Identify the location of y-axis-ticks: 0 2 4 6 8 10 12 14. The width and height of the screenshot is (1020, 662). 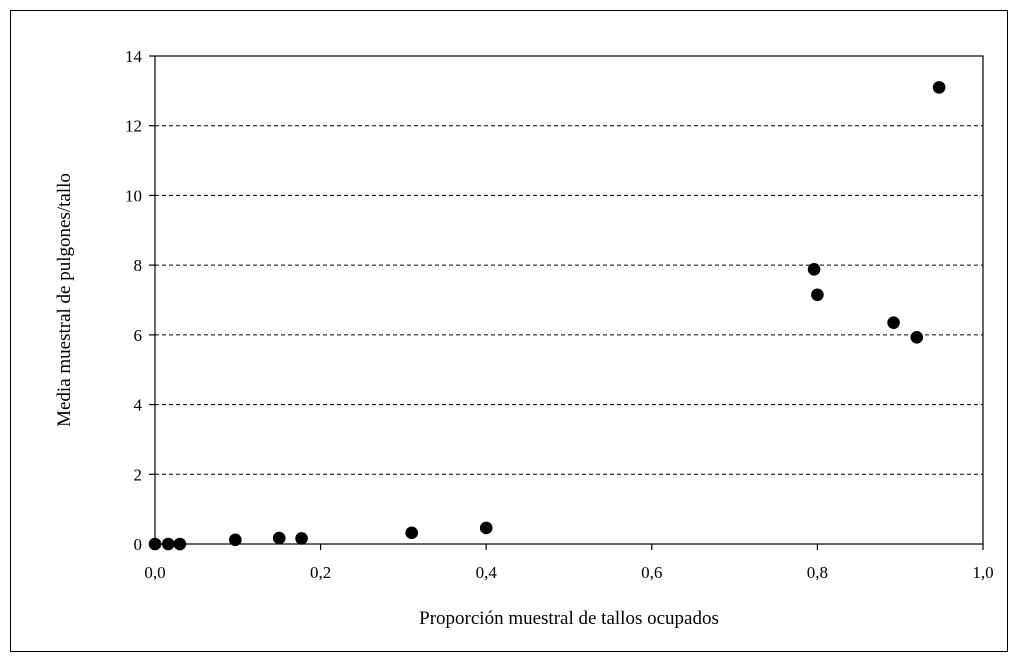
(140, 300).